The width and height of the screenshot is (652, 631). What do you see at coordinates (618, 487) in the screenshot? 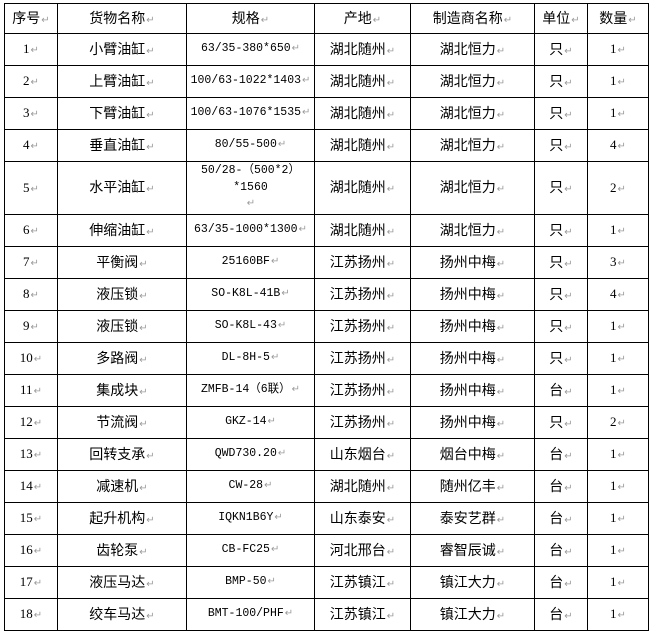
I see `cell-qty-row-14: 1↵` at bounding box center [618, 487].